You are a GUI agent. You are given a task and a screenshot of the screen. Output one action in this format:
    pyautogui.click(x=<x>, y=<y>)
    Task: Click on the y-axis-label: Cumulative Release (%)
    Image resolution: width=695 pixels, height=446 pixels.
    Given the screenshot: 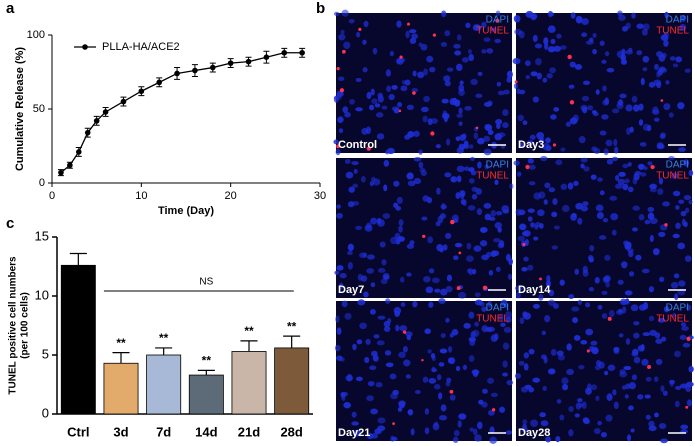 What is the action you would take?
    pyautogui.click(x=20, y=109)
    